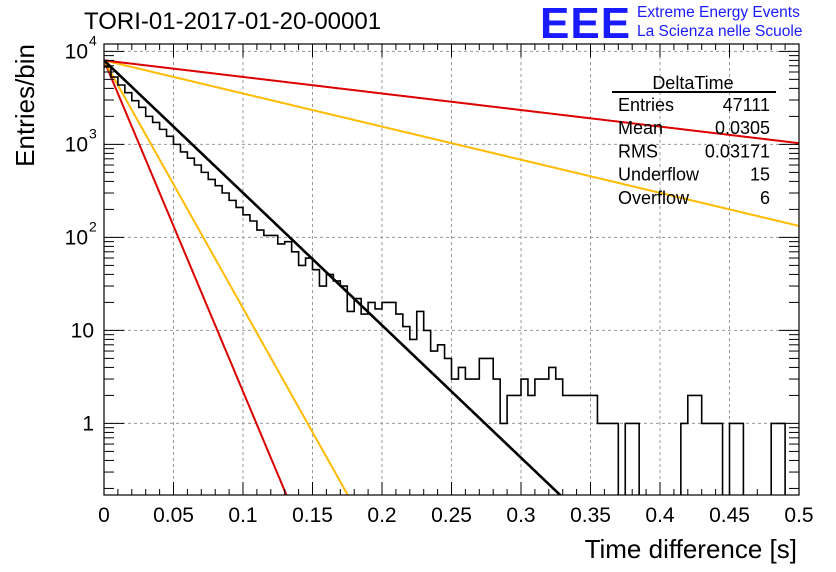  What do you see at coordinates (590, 515) in the screenshot?
I see `x-tick-label: 0.35` at bounding box center [590, 515].